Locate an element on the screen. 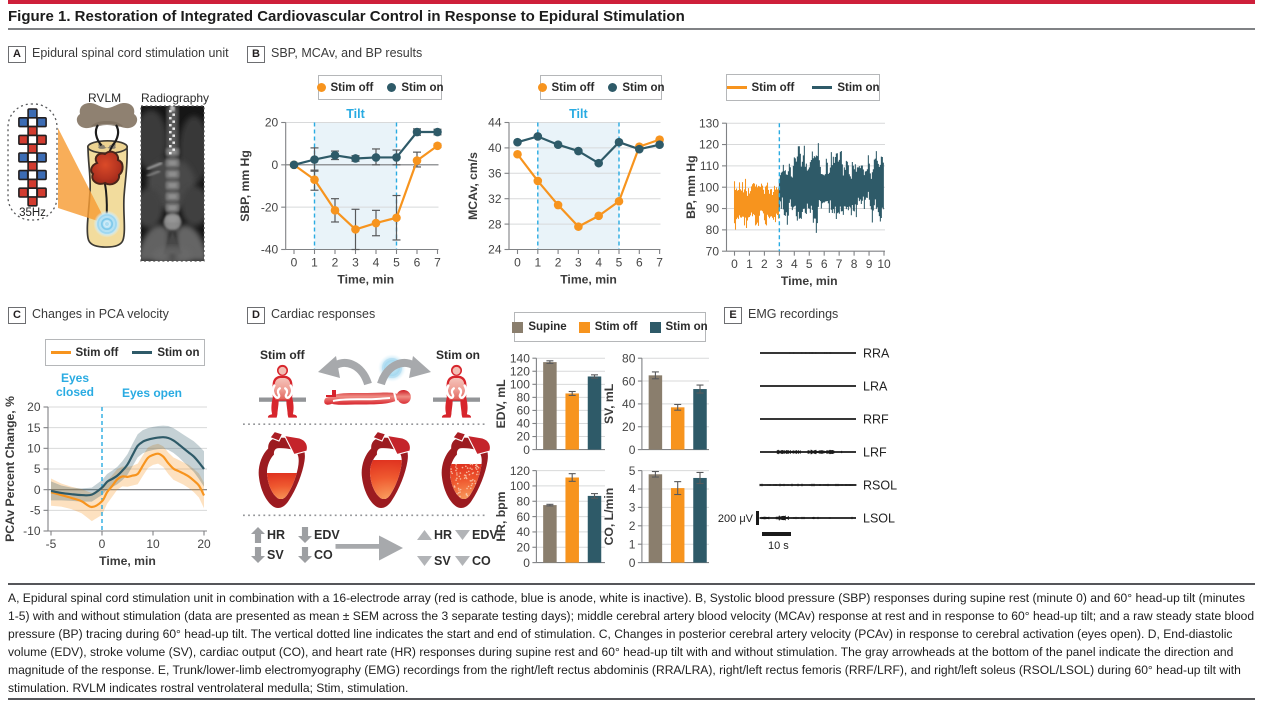  svg-text: 32 is located at coordinates (495, 199).